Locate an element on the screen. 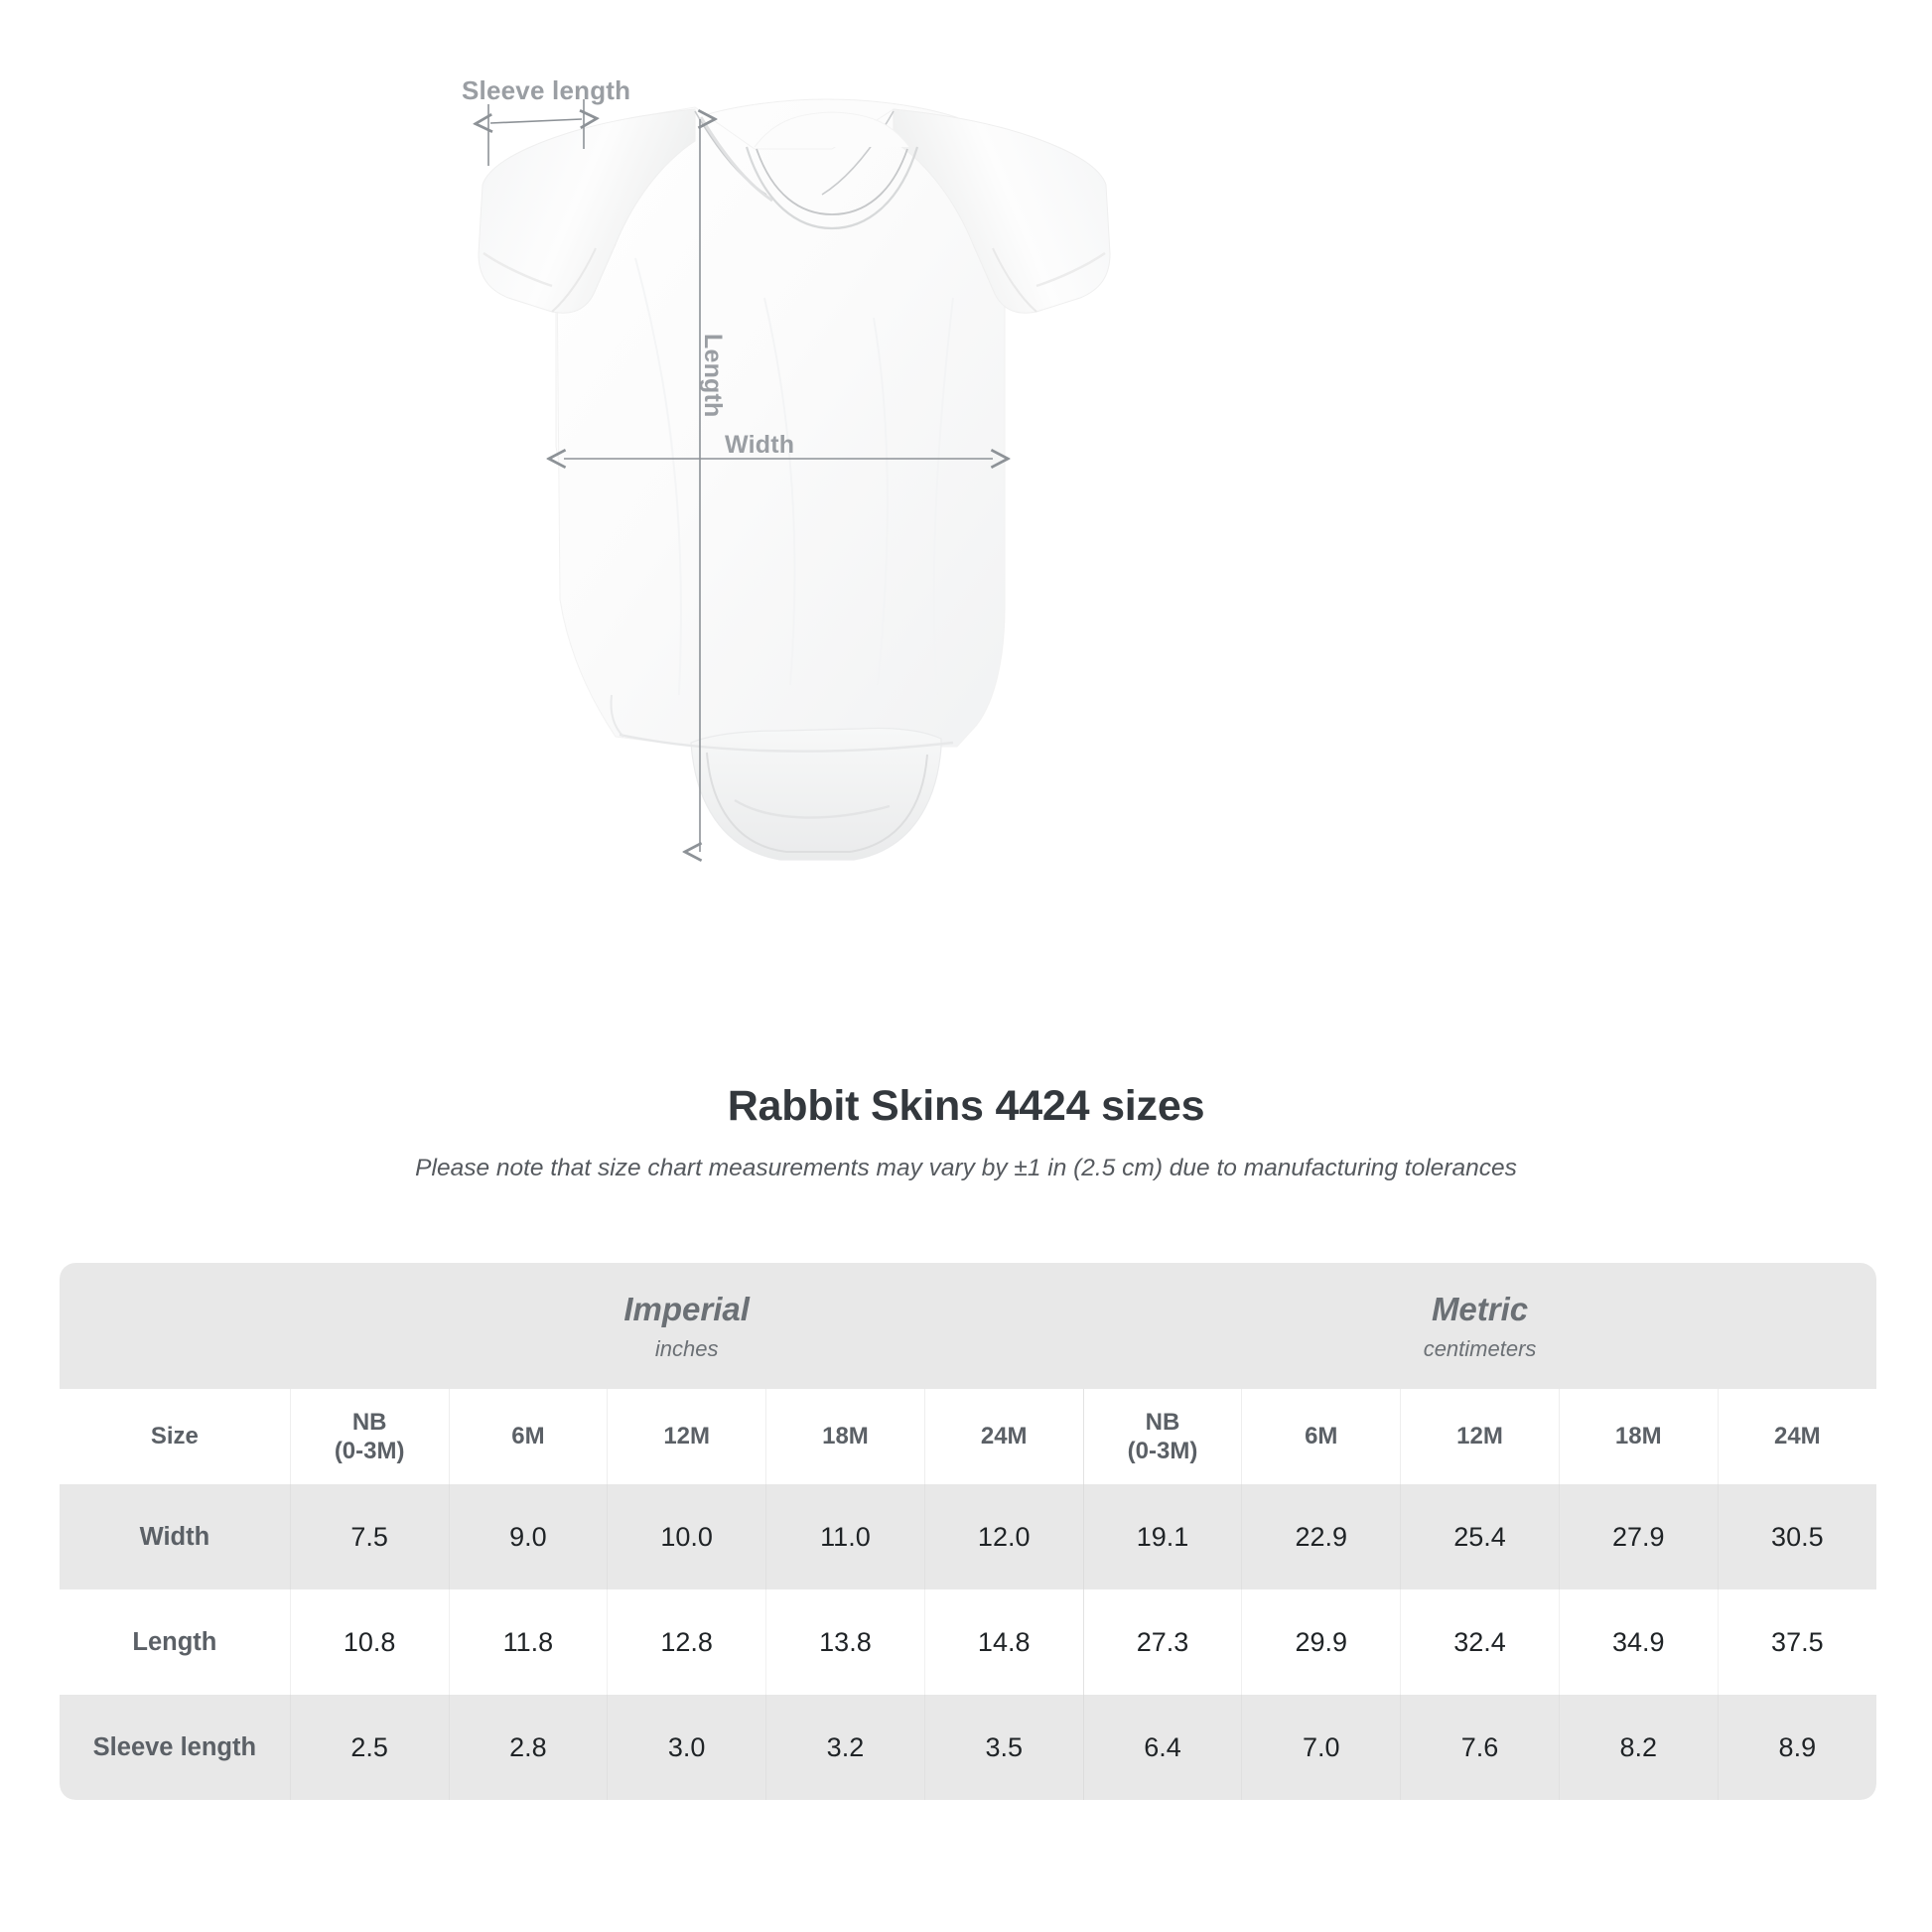 The width and height of the screenshot is (1932, 1932). column-header-size: Size is located at coordinates (175, 1436).